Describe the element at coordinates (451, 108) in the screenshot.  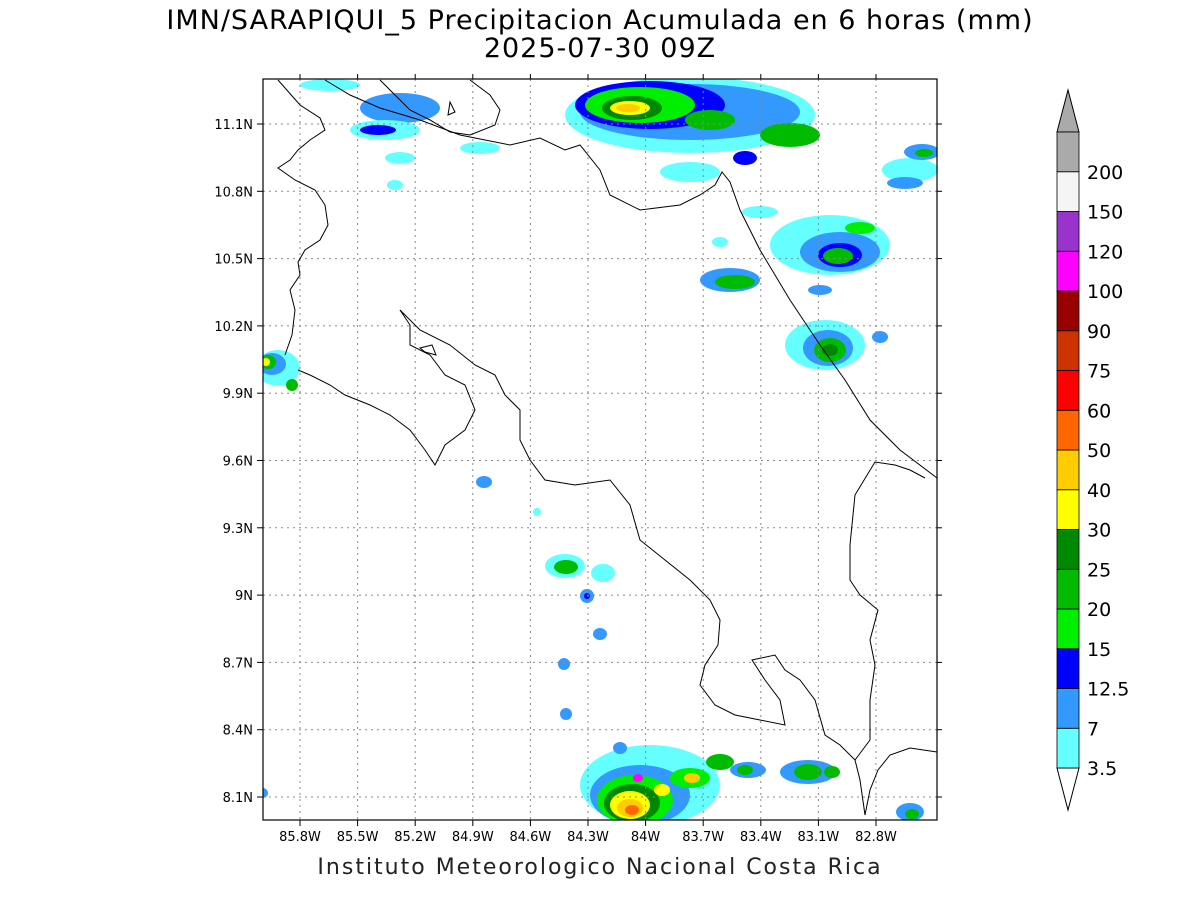
I see `island-north` at that location.